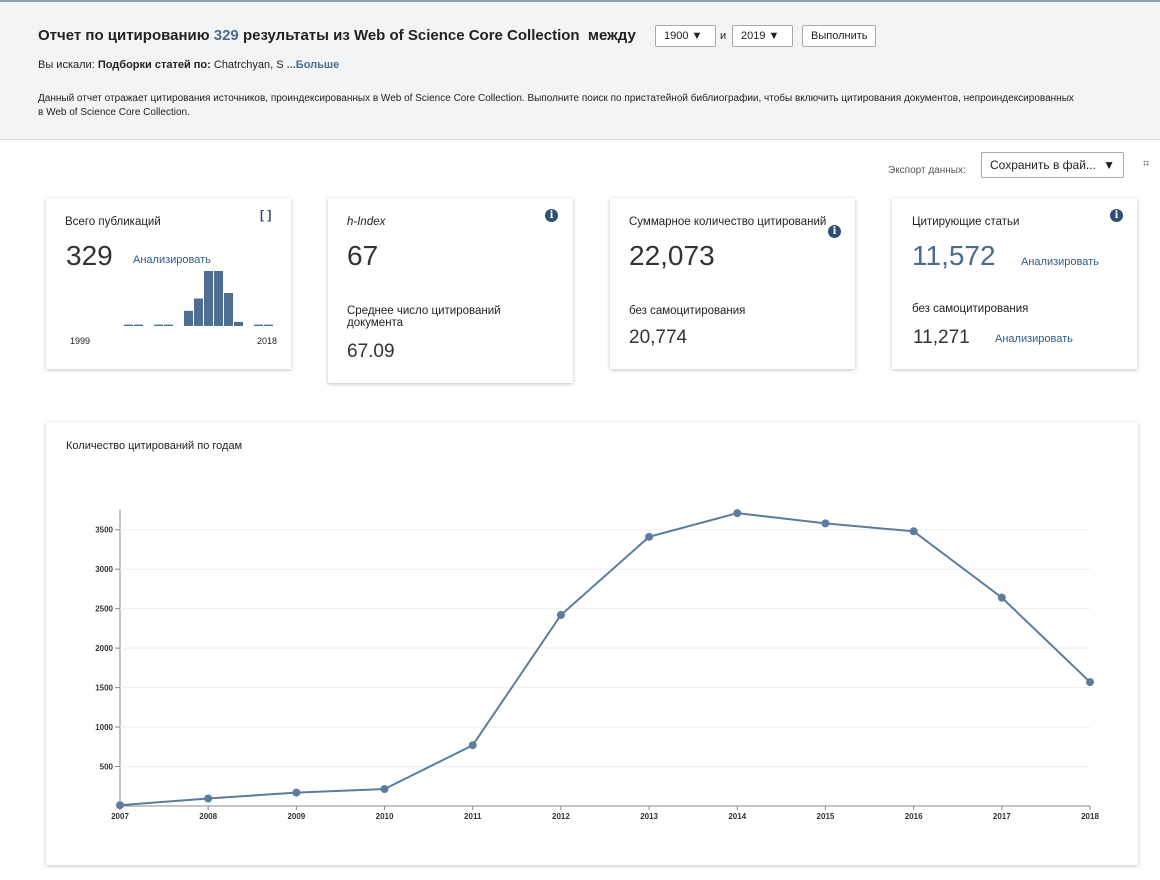 The width and height of the screenshot is (1160, 880). Describe the element at coordinates (737, 816) in the screenshot. I see `x-tick-label: 2014` at that location.